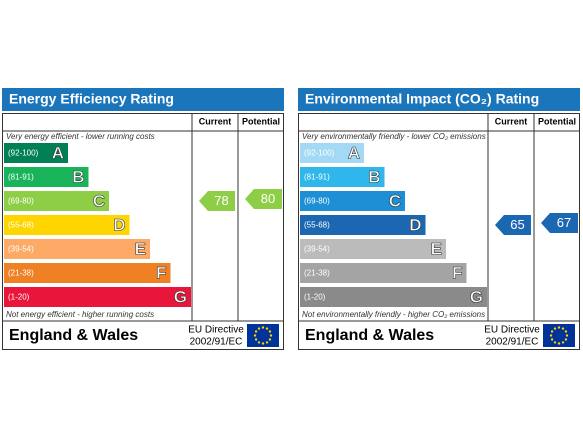 Image resolution: width=583 pixels, height=437 pixels. Describe the element at coordinates (268, 198) in the screenshot. I see `rating-value: 80` at that location.